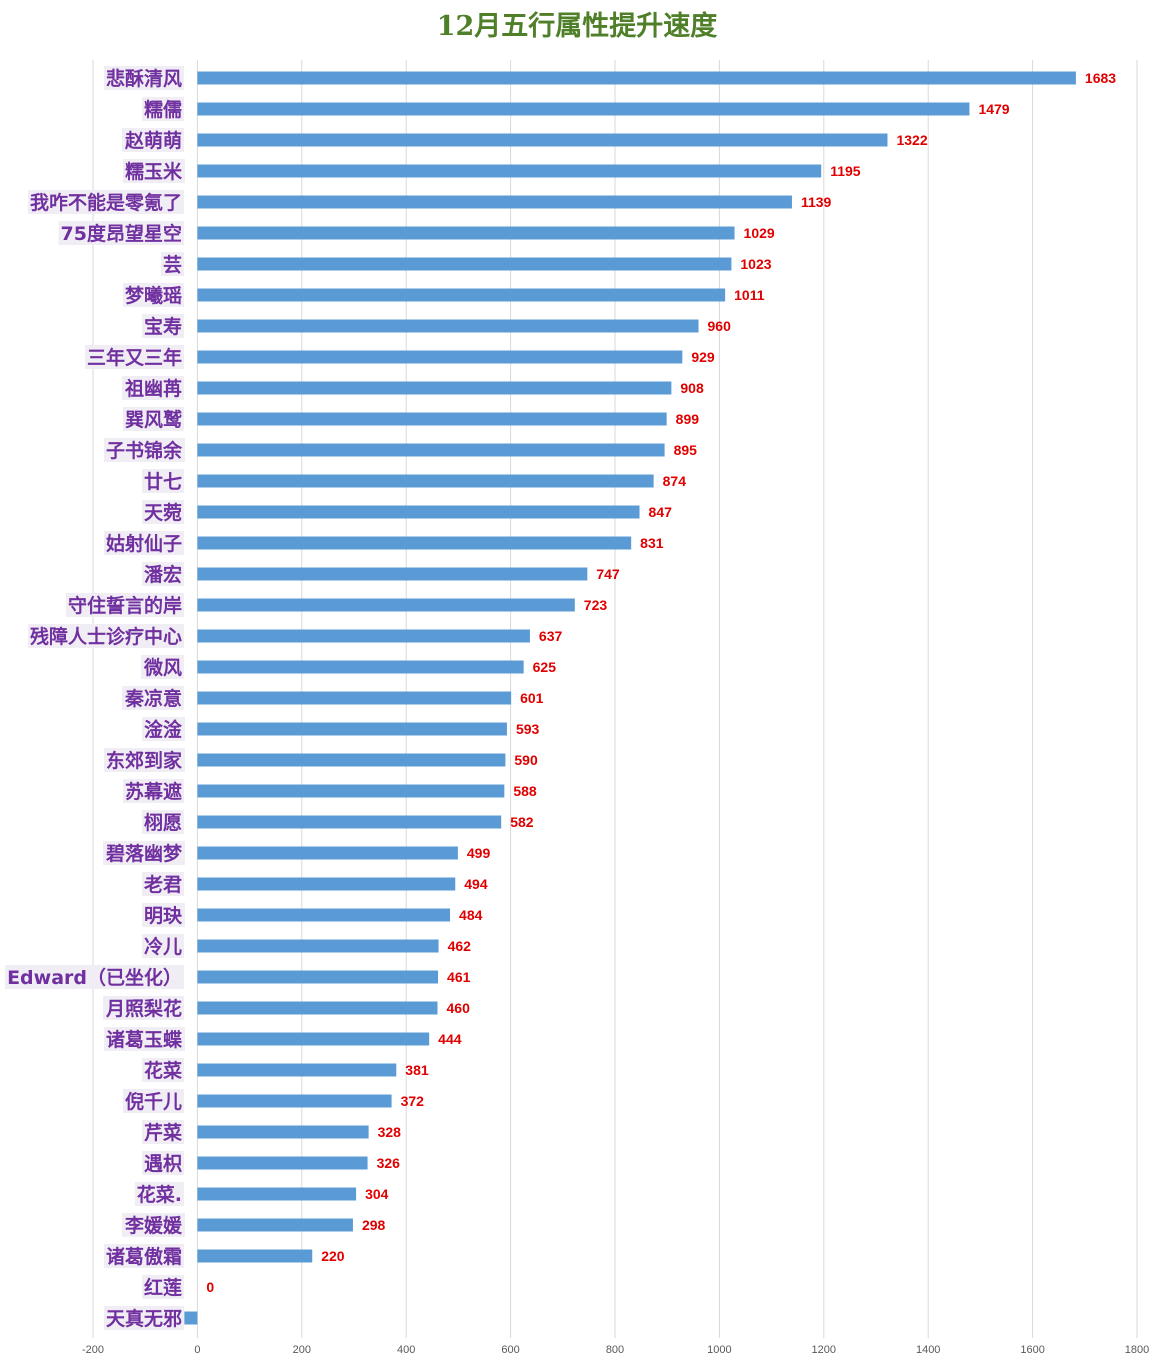  Describe the element at coordinates (522, 822) in the screenshot. I see `data-label: 582` at that location.